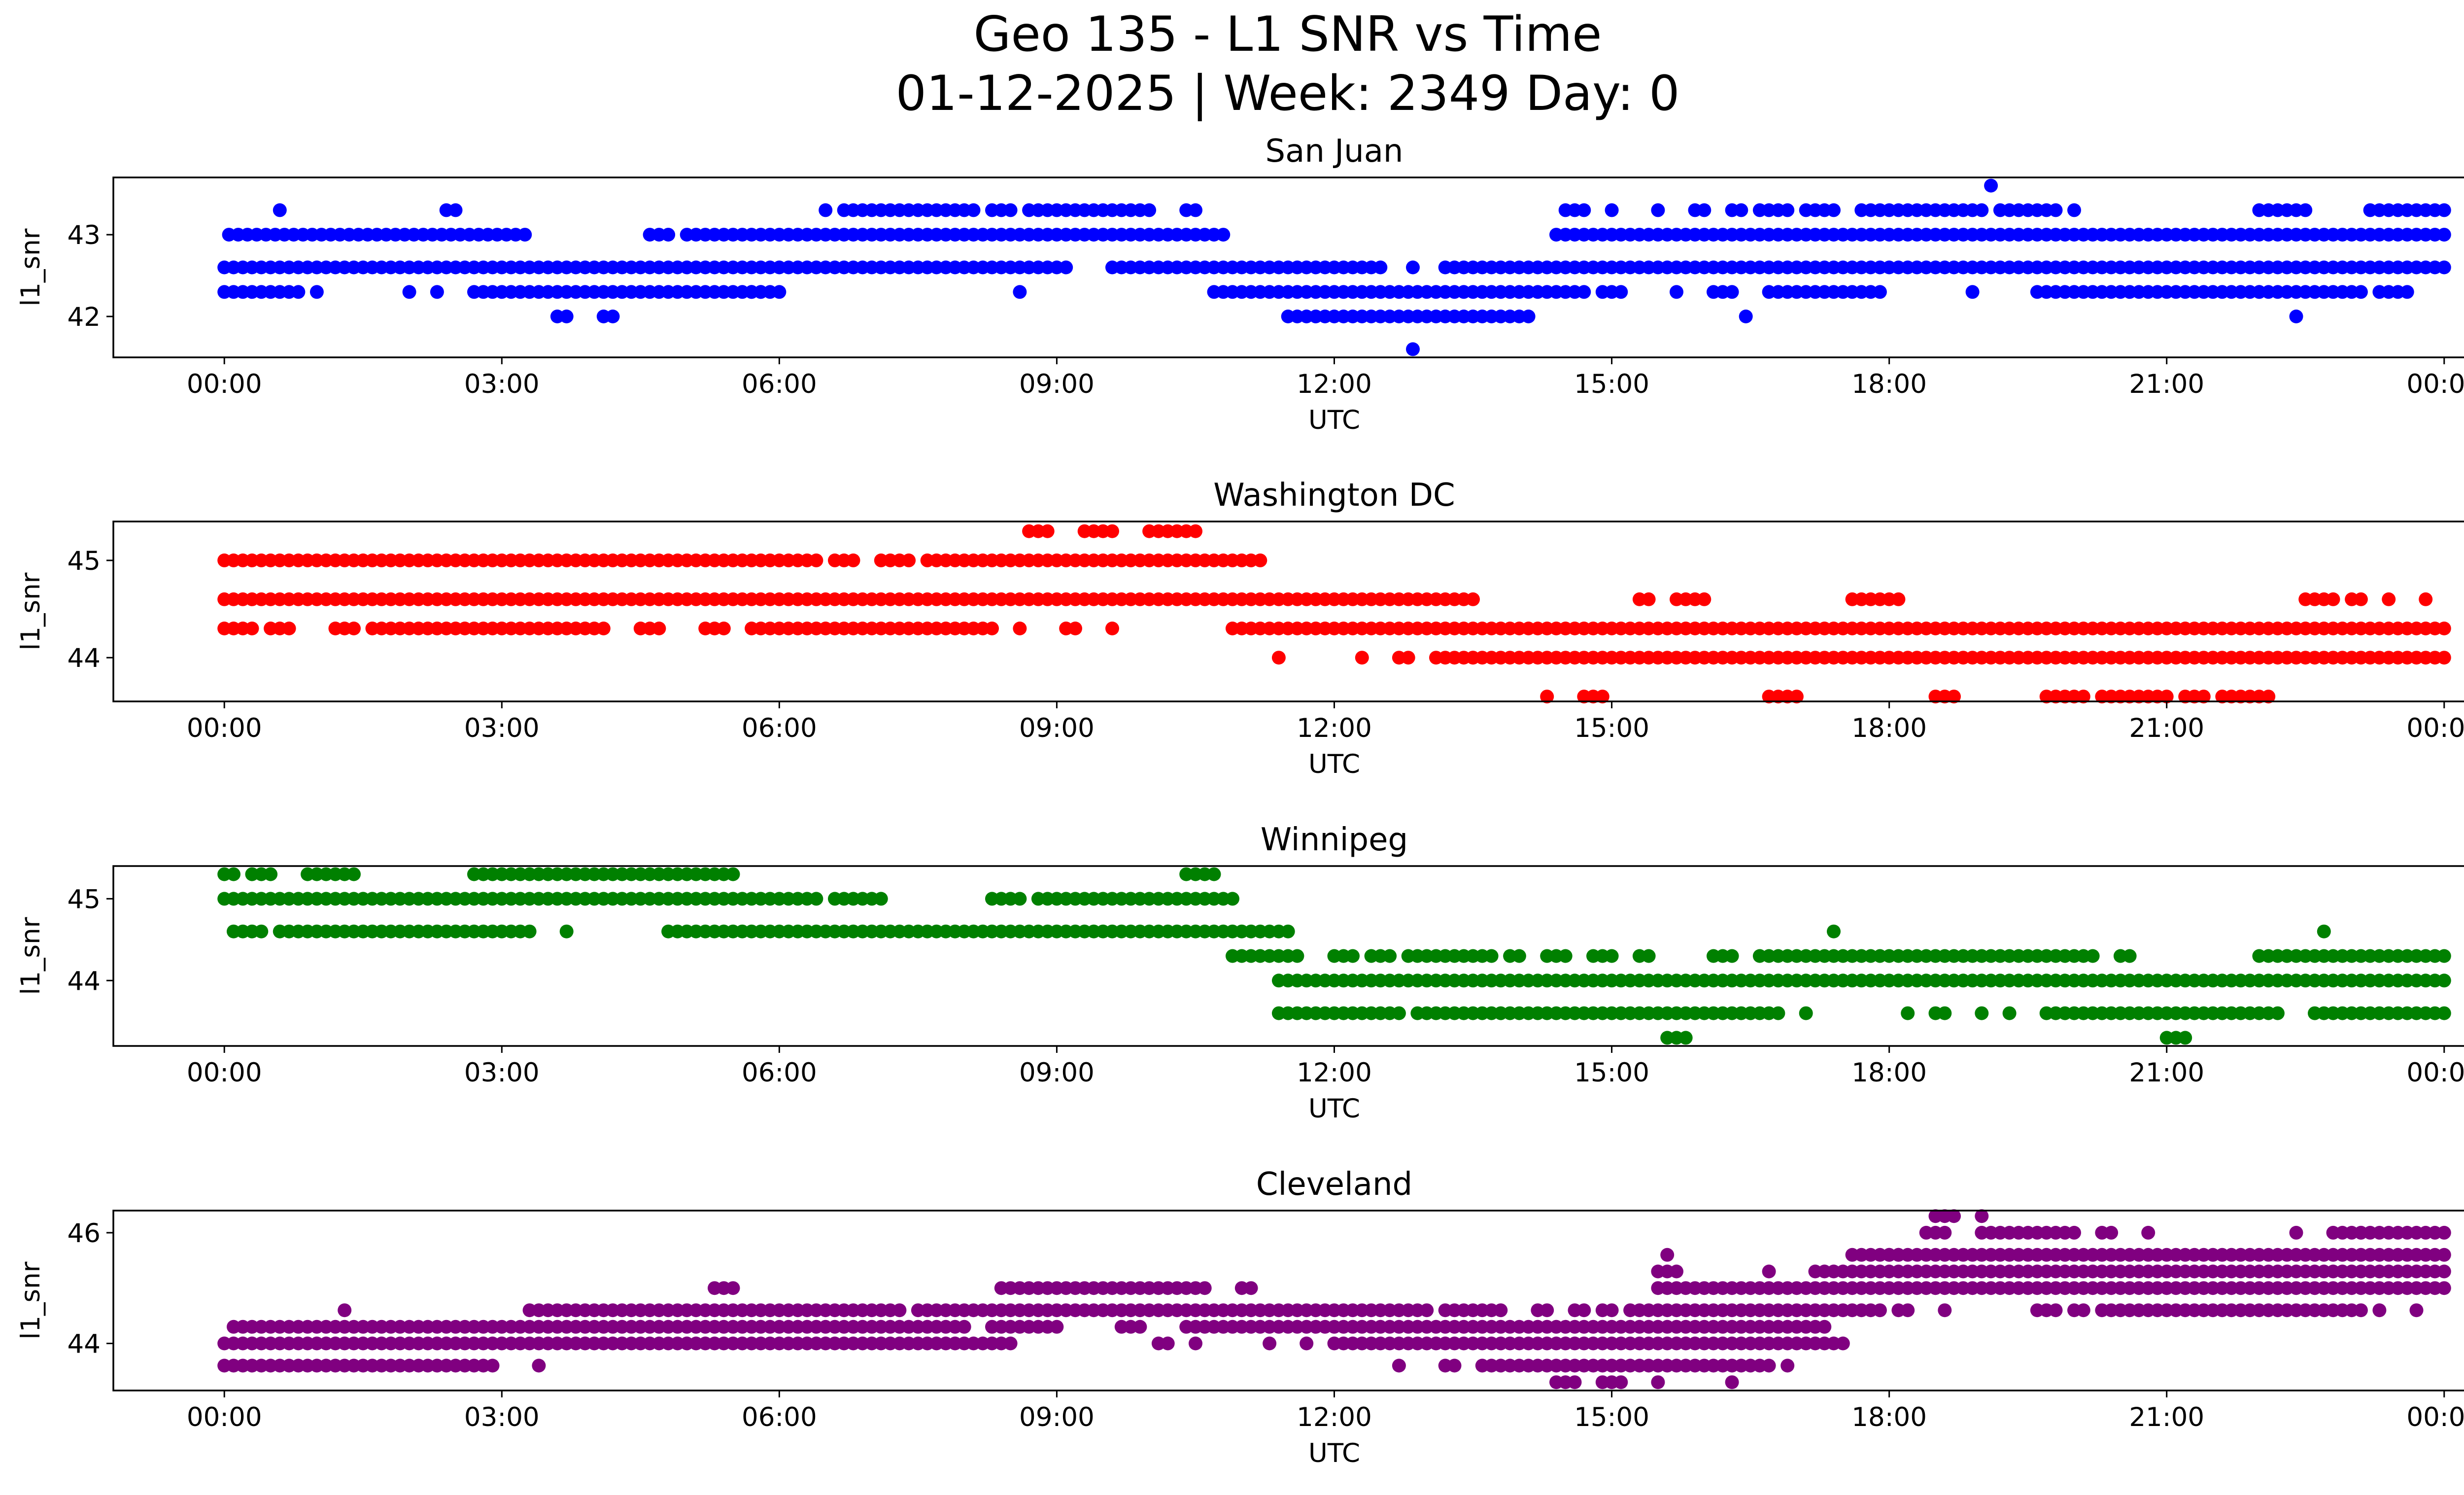  What do you see at coordinates (1334, 1453) in the screenshot?
I see `x-axis-label: UTC` at bounding box center [1334, 1453].